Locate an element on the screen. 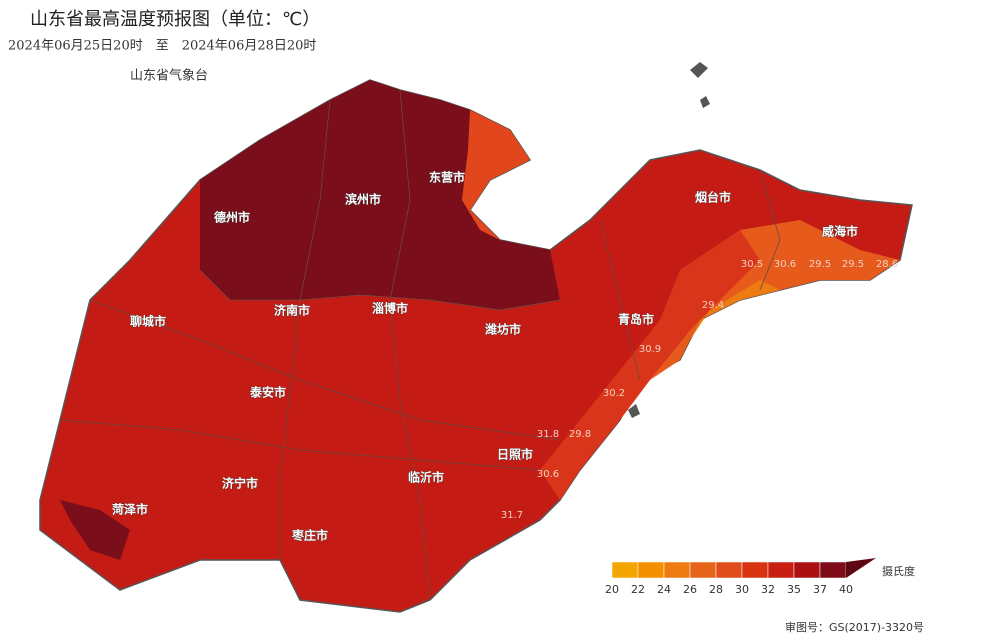 The width and height of the screenshot is (1000, 641). legend-tick: 32 is located at coordinates (768, 589).